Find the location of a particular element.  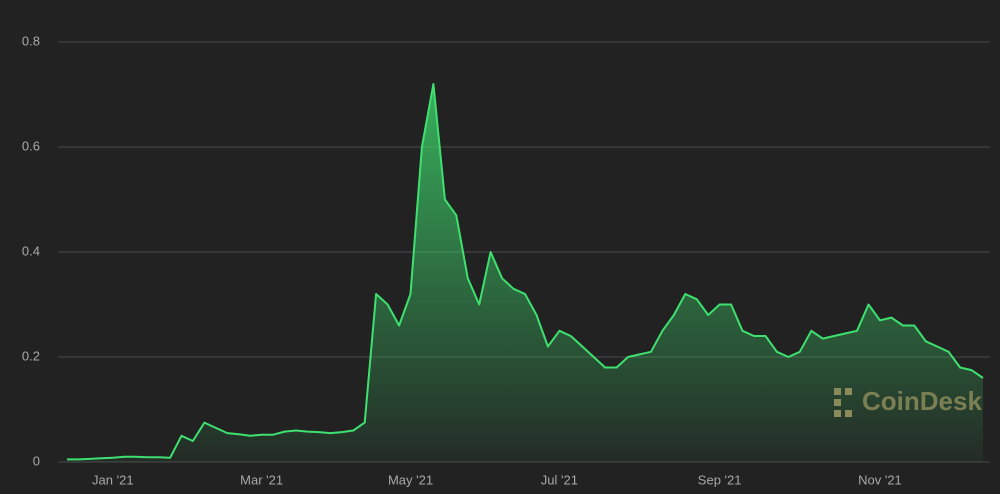

y-tick-label: 0 is located at coordinates (36, 460).